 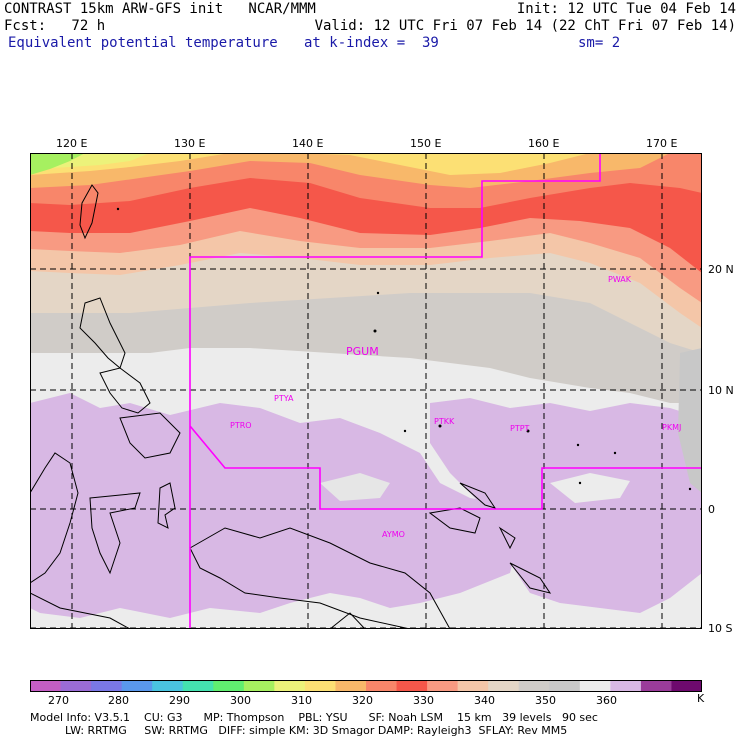 What do you see at coordinates (478, 495) in the screenshot?
I see `coast-new-ireland` at bounding box center [478, 495].